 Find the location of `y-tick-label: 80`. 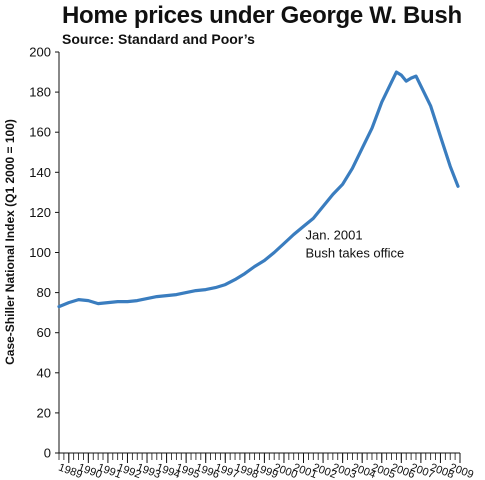

y-tick-label: 80 is located at coordinates (44, 292).